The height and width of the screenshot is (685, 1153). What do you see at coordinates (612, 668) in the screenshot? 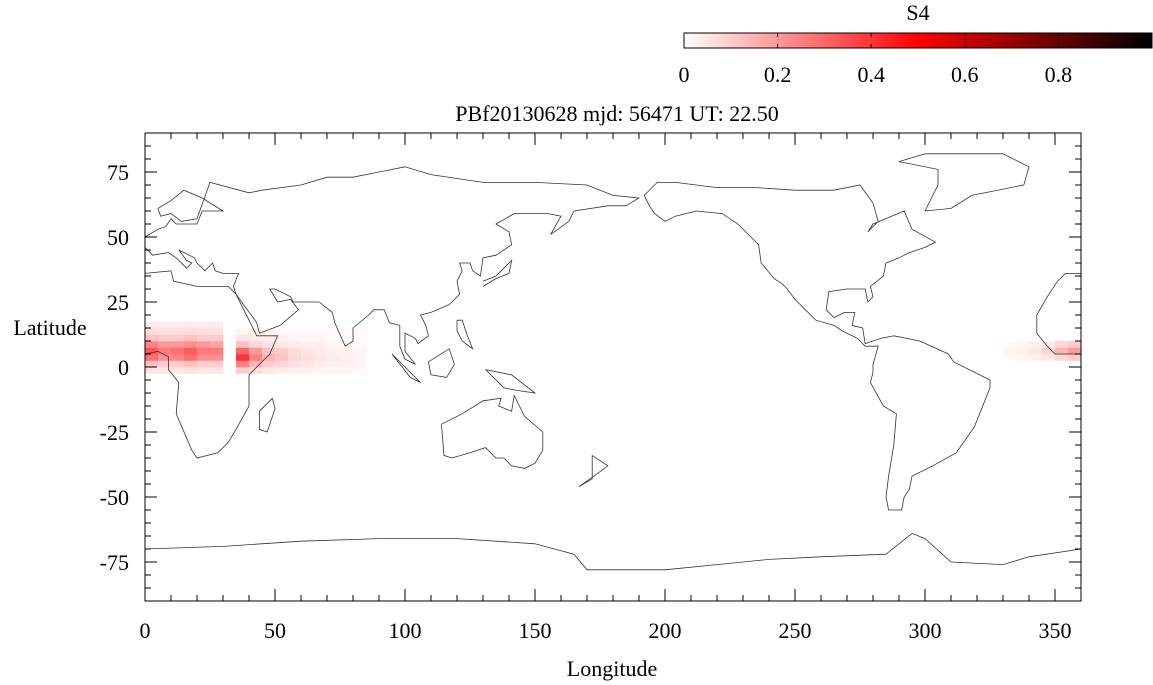
I see `x-axis-label: Longitude` at bounding box center [612, 668].